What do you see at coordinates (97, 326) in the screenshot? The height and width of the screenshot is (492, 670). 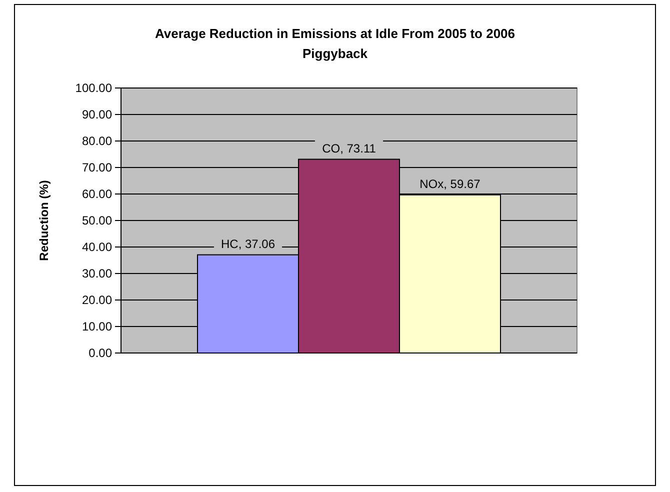 I see `y-tick-label: 10.00` at bounding box center [97, 326].